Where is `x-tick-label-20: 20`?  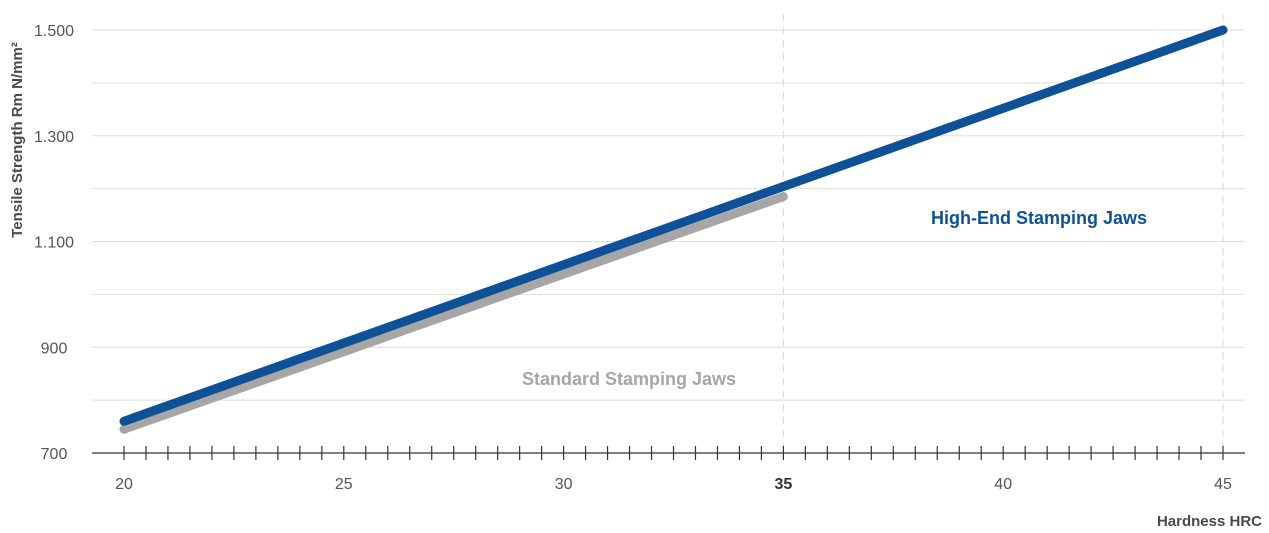 x-tick-label-20: 20 is located at coordinates (124, 484).